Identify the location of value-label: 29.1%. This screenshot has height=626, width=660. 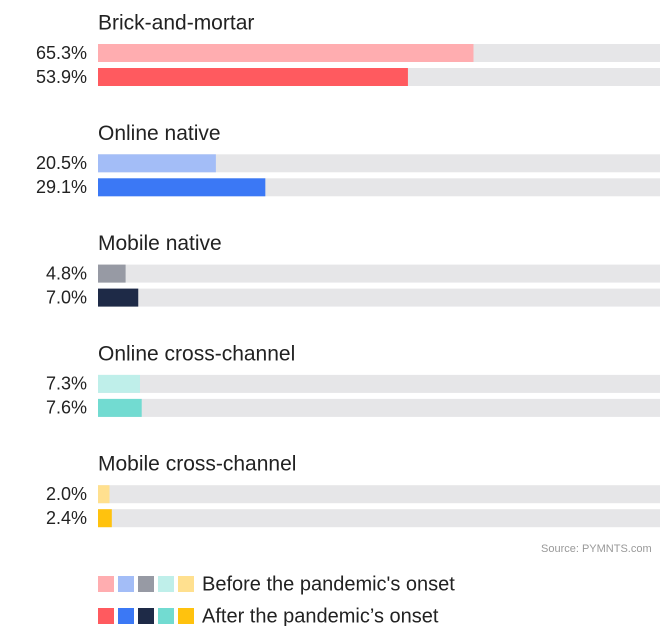
(61, 187).